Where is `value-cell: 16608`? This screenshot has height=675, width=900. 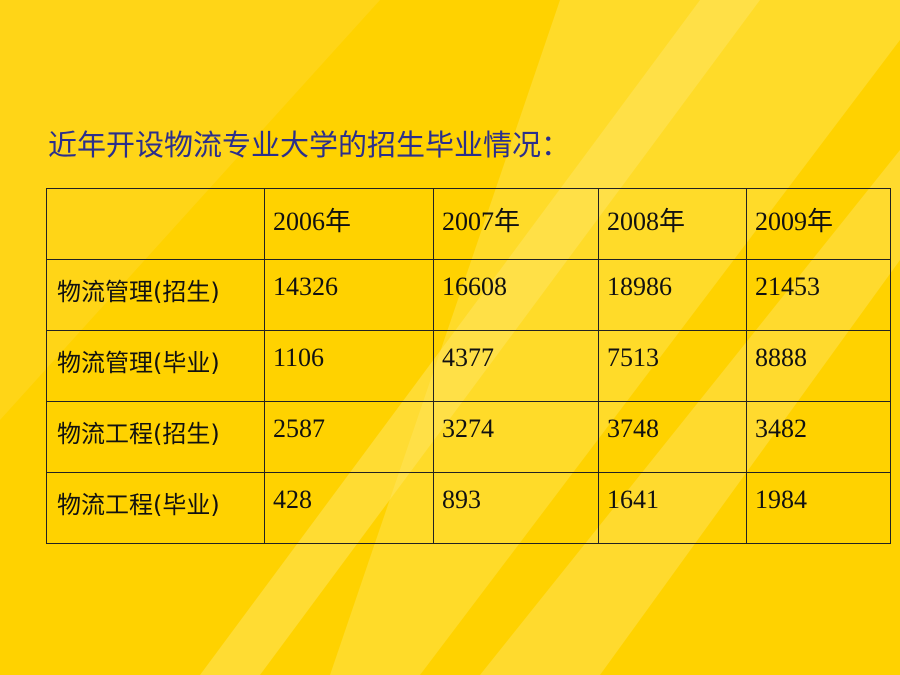 value-cell: 16608 is located at coordinates (516, 295).